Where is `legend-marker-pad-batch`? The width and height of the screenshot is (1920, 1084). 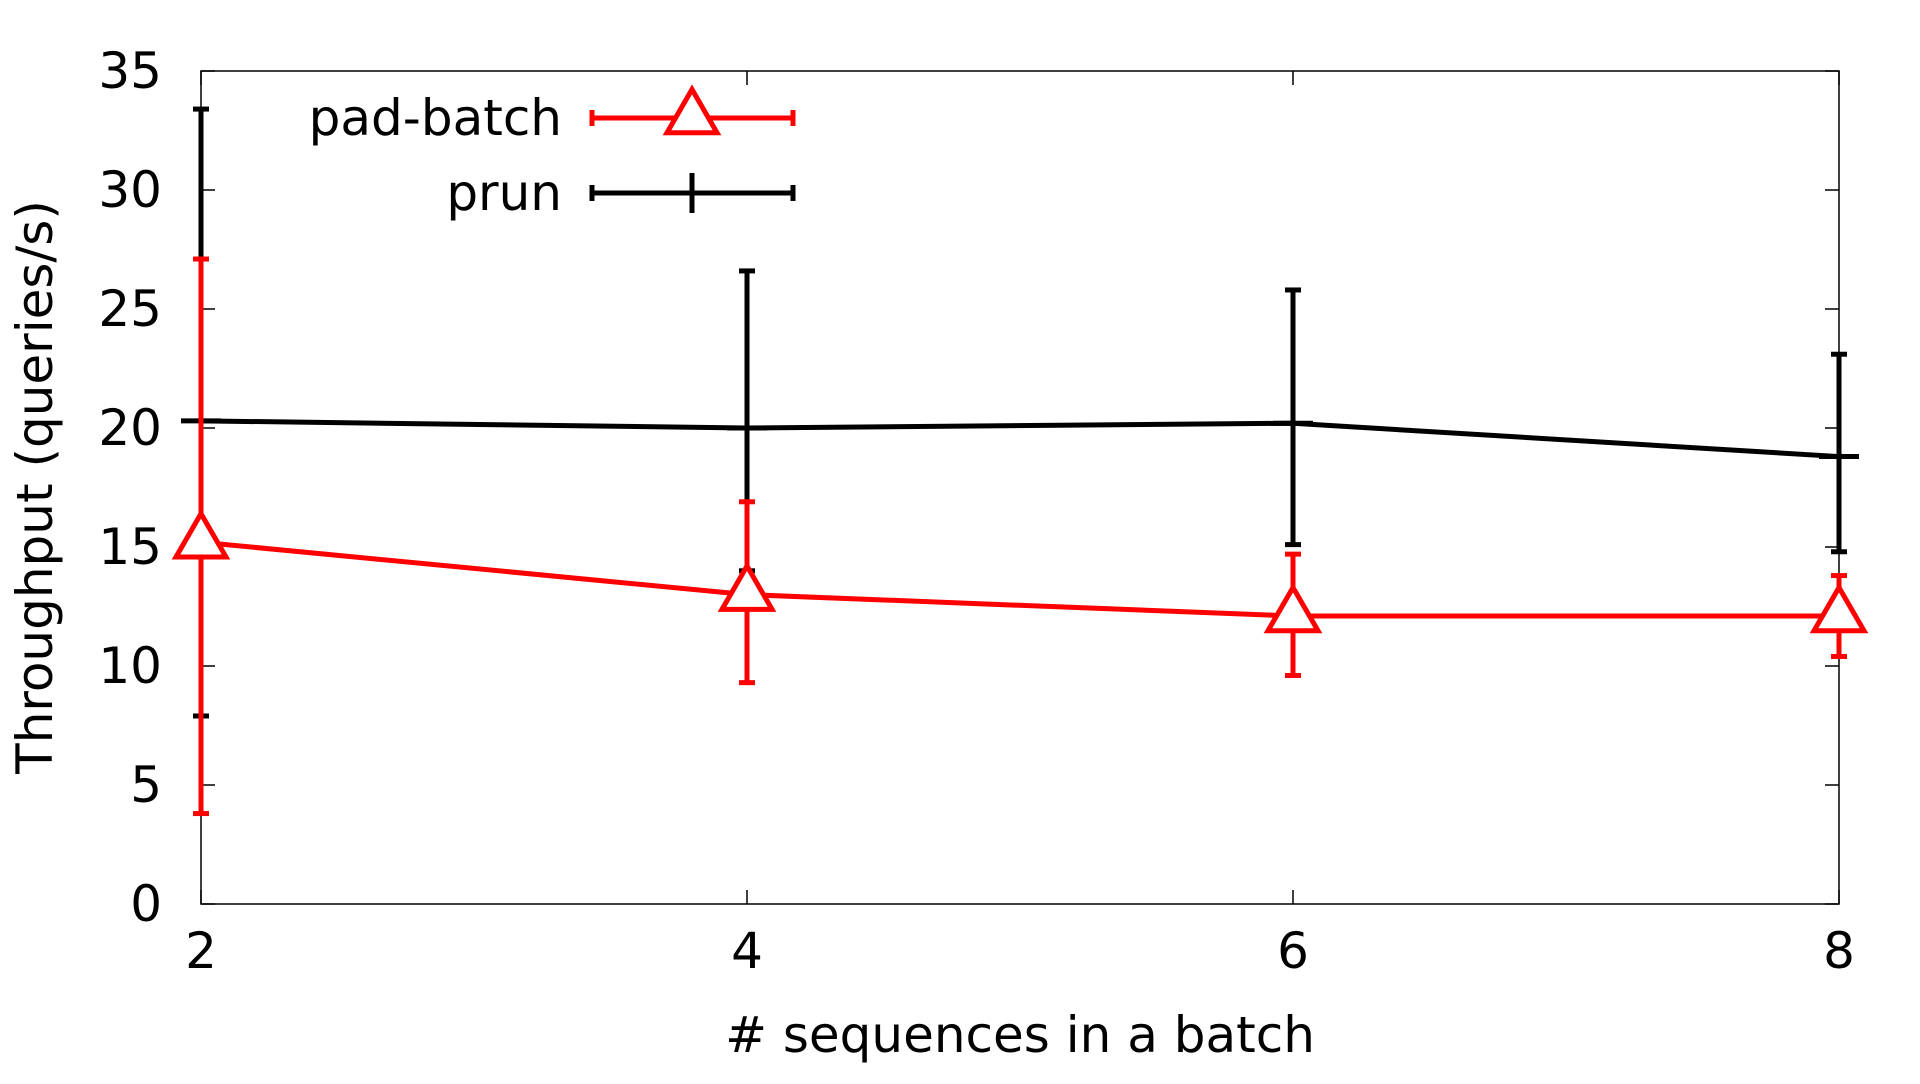
legend-marker-pad-batch is located at coordinates (692, 110).